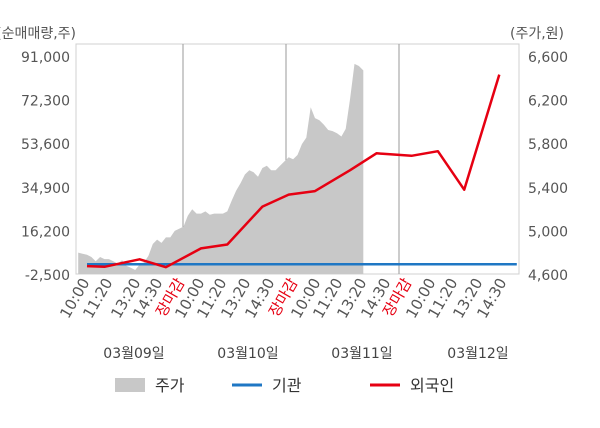 This screenshot has width=600, height=428. Describe the element at coordinates (47, 276) in the screenshot. I see `left-y-tick: -2,500` at that location.